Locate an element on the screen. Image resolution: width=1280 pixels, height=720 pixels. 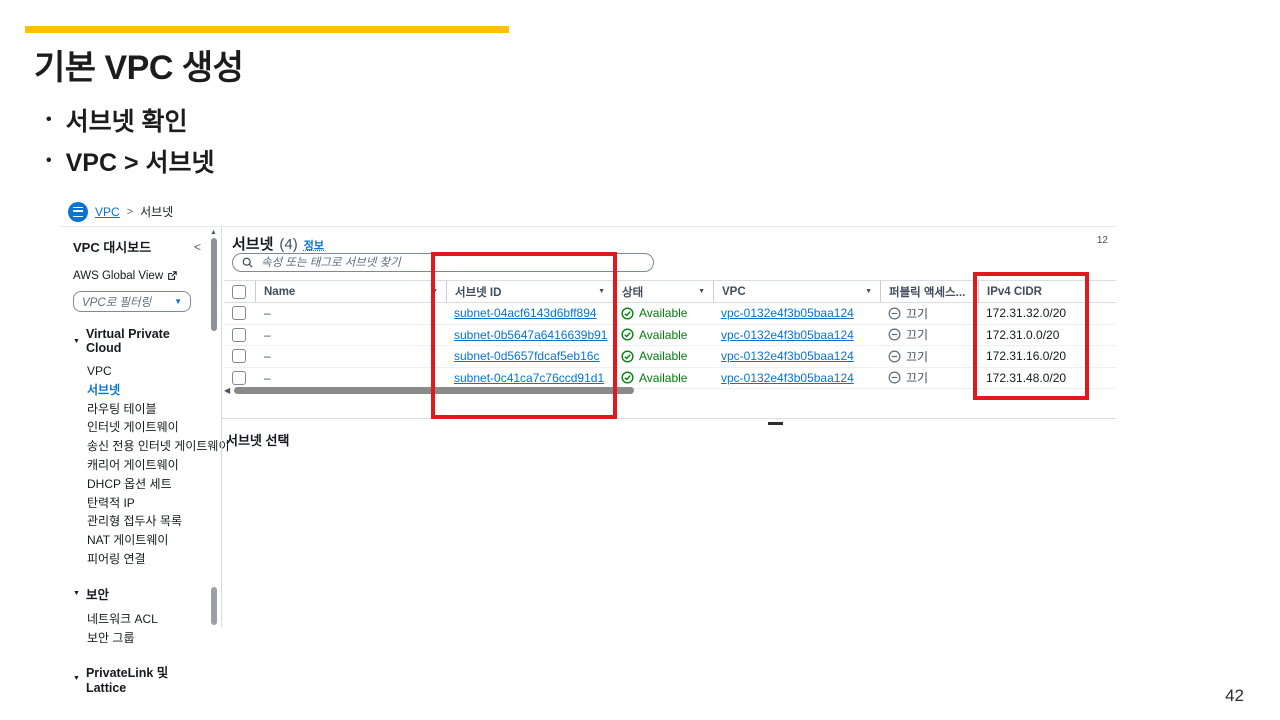
subnet-id-link: subnet-0d5657fdcaf5eb16c is located at coordinates (527, 356).